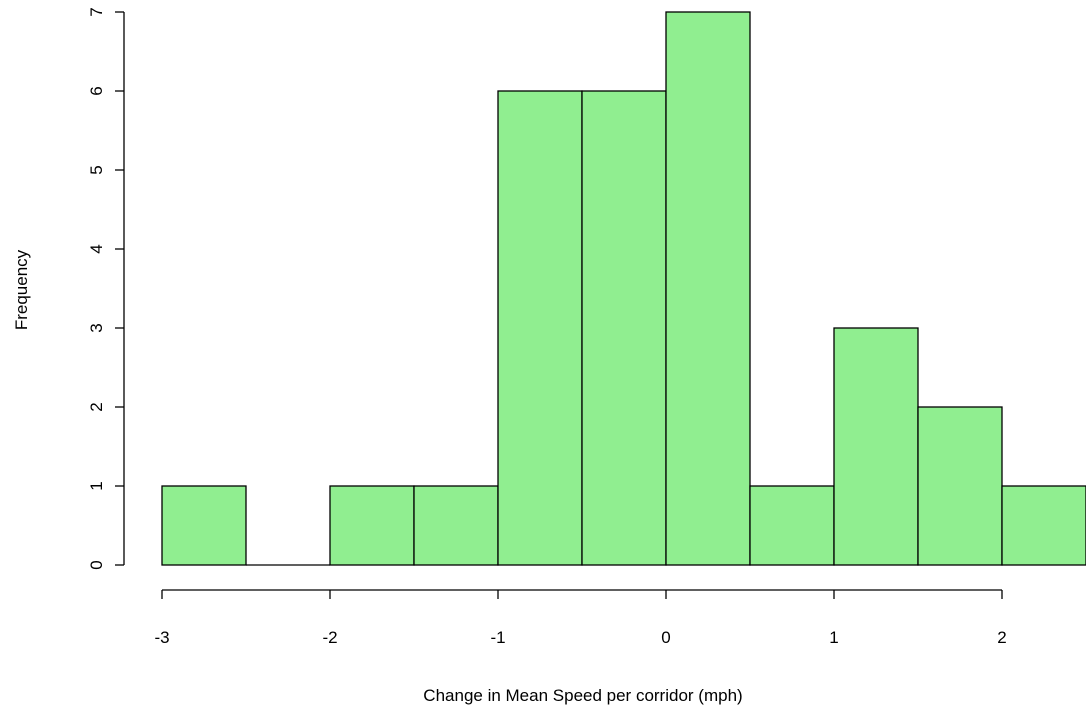 This screenshot has width=1086, height=714. Describe the element at coordinates (96, 90) in the screenshot. I see `y-tick-label-6: 6` at that location.